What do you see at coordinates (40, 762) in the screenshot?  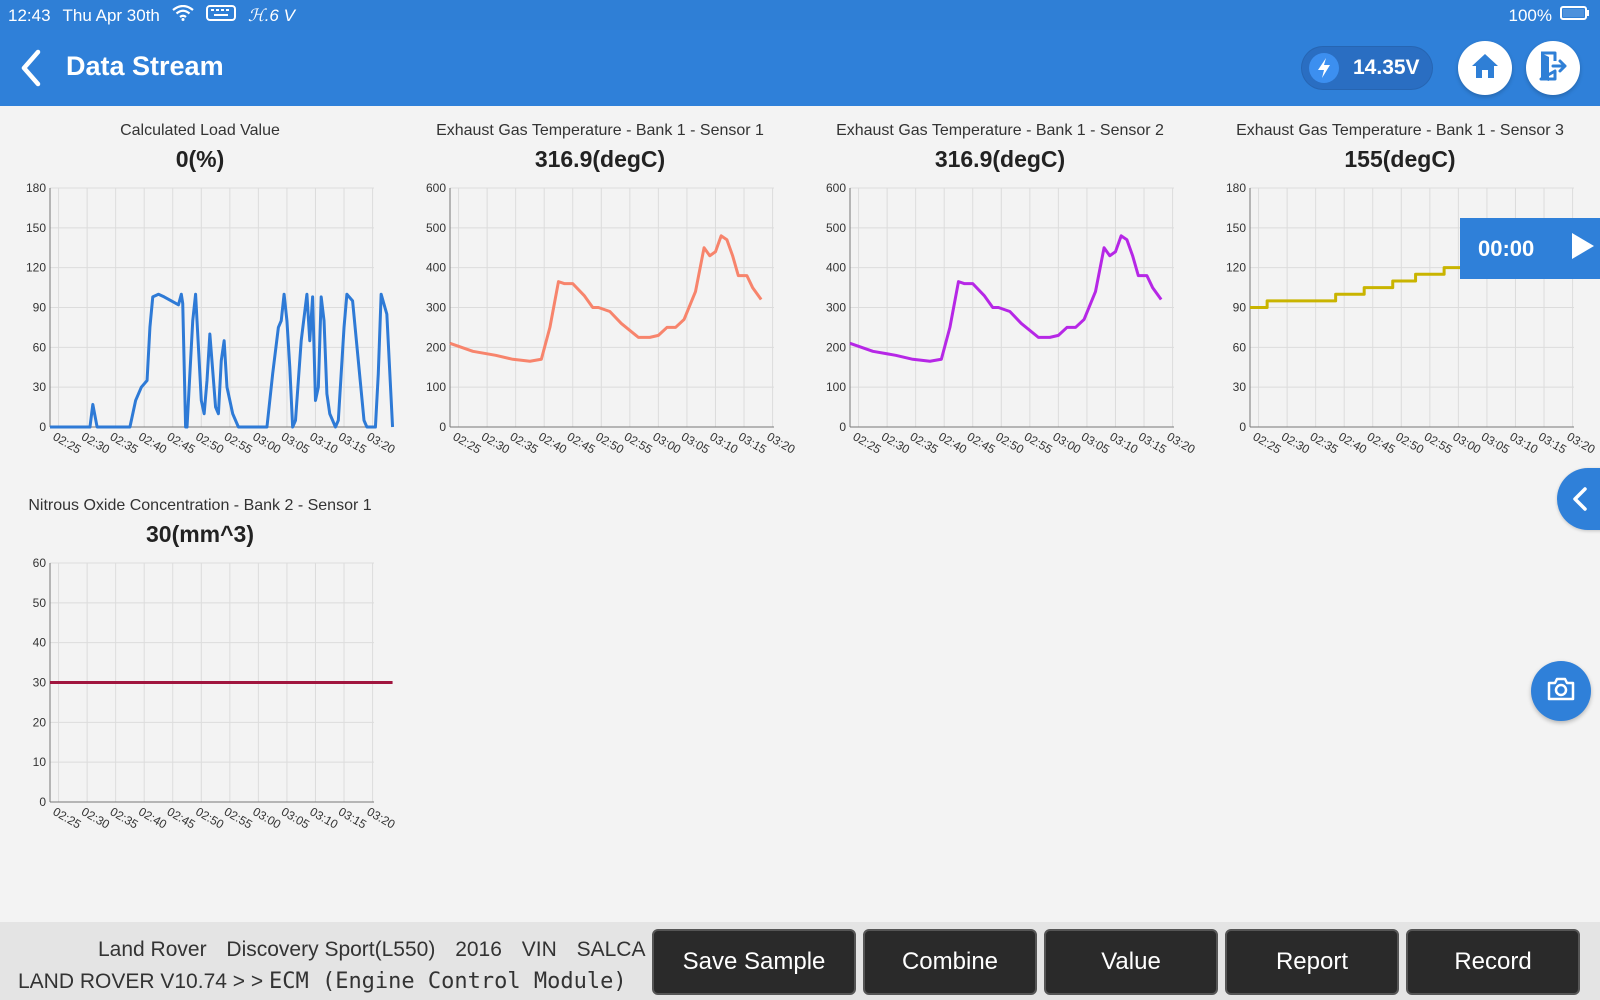 I see `y-tick-label: 10` at bounding box center [40, 762].